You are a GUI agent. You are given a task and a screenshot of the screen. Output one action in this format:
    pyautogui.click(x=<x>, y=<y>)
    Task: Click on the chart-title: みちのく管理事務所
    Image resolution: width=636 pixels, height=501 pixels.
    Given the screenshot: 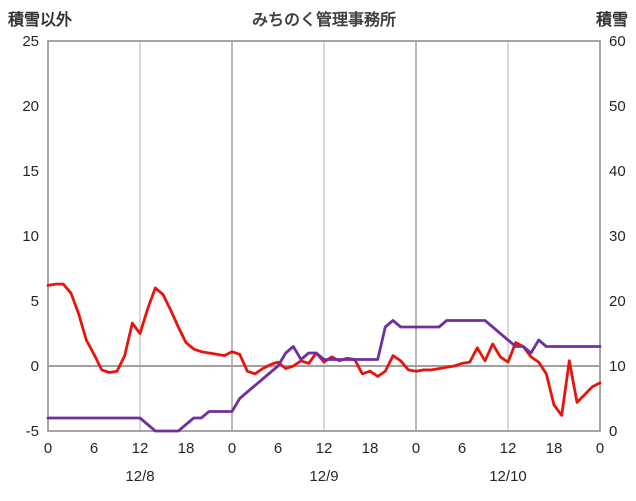 What is the action you would take?
    pyautogui.click(x=323, y=20)
    